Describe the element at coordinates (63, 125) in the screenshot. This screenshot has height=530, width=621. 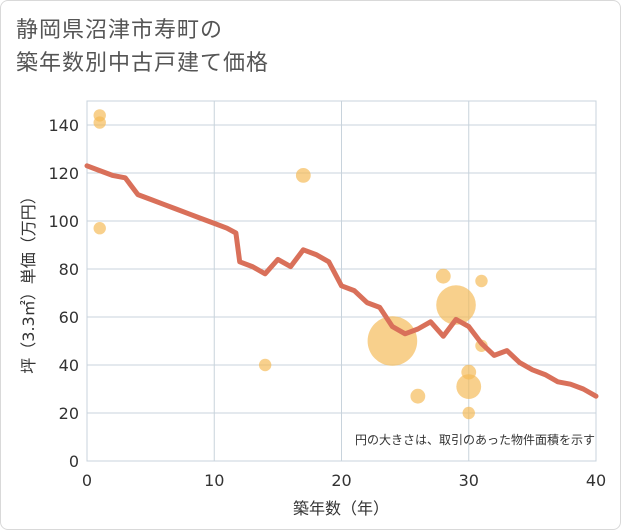
I see `y-tick-label: 140` at that location.